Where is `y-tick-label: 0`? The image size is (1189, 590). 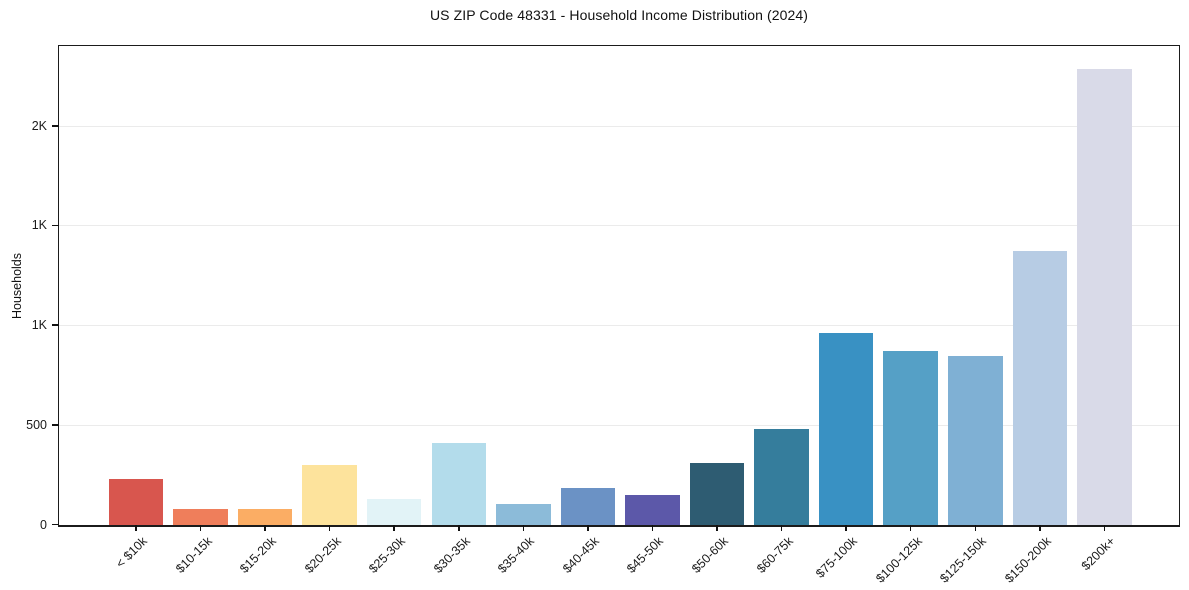
y-tick-label: 0 is located at coordinates (43, 524).